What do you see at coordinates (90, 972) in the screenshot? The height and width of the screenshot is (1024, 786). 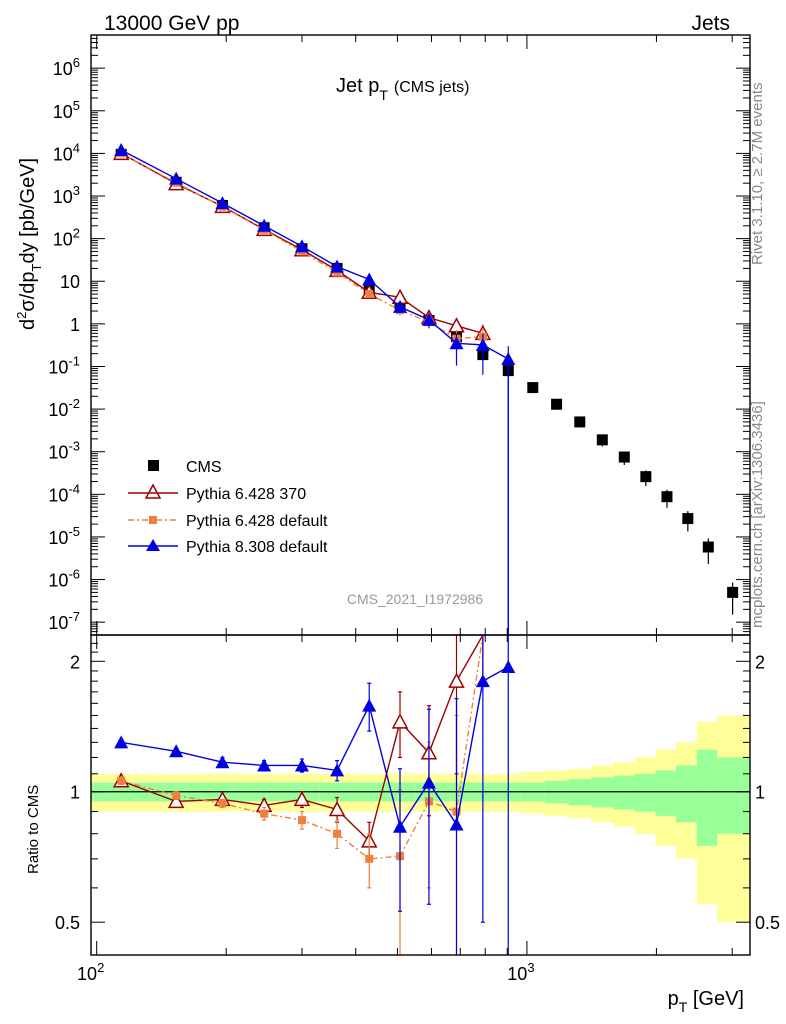 I see `x-tick-label: 10²` at bounding box center [90, 972].